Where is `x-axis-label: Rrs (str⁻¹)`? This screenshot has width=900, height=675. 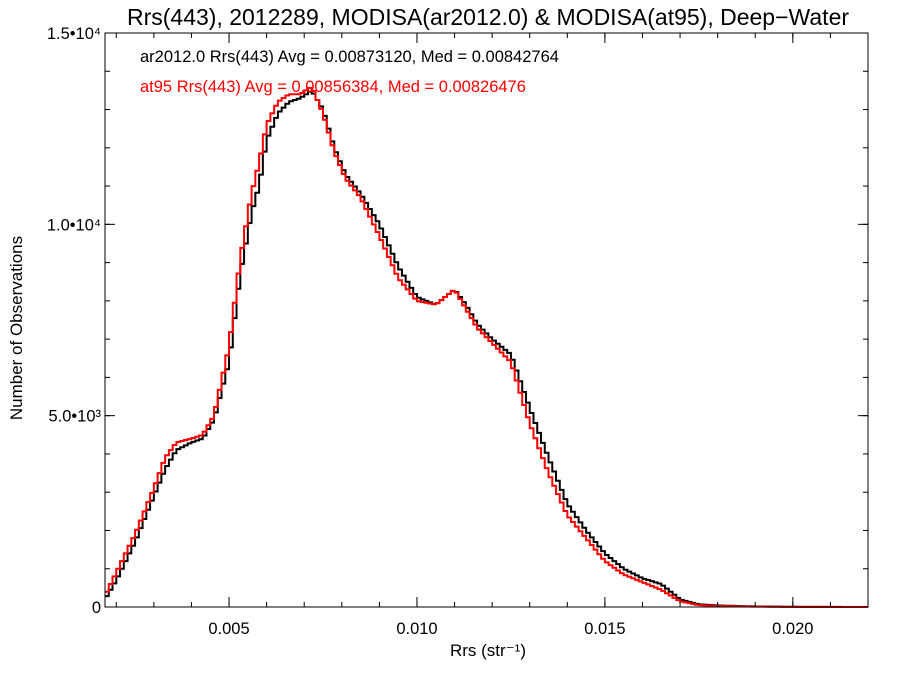 x-axis-label: Rrs (str⁻¹) is located at coordinates (488, 650).